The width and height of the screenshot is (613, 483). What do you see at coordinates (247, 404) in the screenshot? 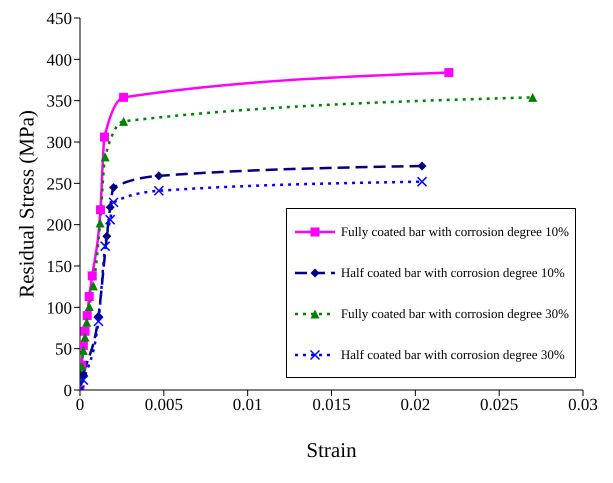
I see `x-tick-label: 0.01` at bounding box center [247, 404].